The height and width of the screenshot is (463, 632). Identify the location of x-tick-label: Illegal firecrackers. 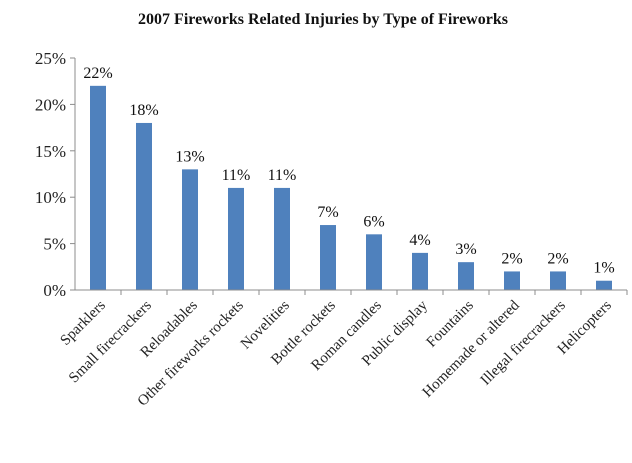
(523, 342).